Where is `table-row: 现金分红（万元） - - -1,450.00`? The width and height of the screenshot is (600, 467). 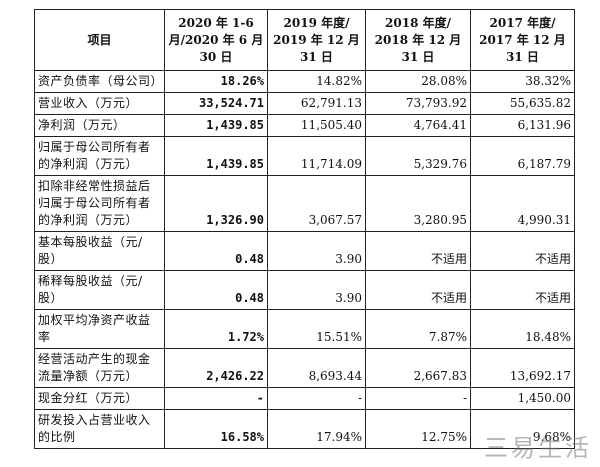
table-row: 现金分红（万元） - - -1,450.00 is located at coordinates (304, 398).